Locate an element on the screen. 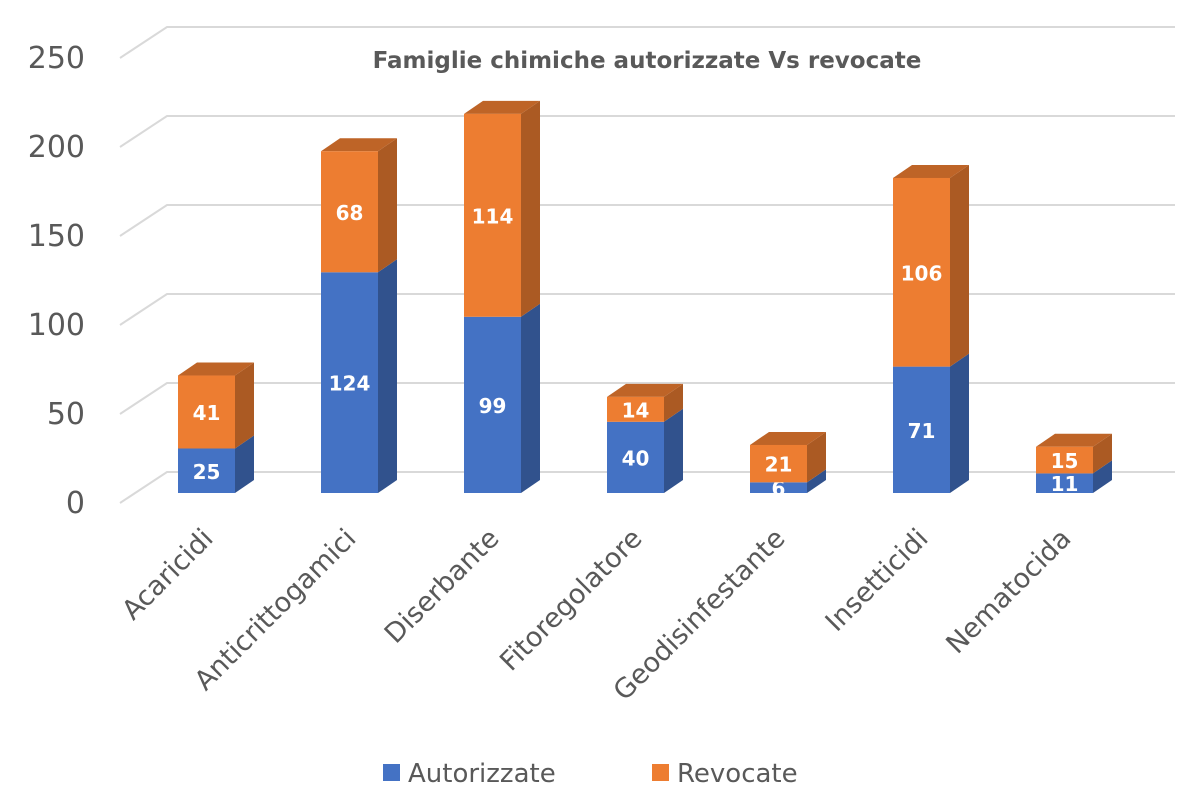 Image resolution: width=1200 pixels, height=800 pixels. bar-stack-geodisinfestante: 621 is located at coordinates (788, 466).